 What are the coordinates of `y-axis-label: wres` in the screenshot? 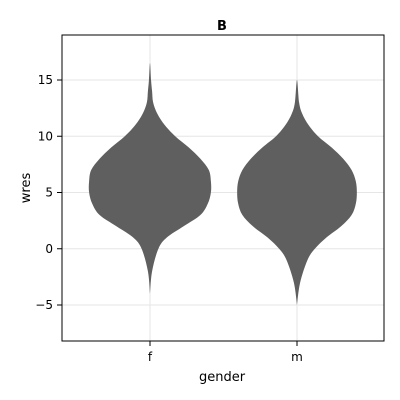 It's located at (26, 188).